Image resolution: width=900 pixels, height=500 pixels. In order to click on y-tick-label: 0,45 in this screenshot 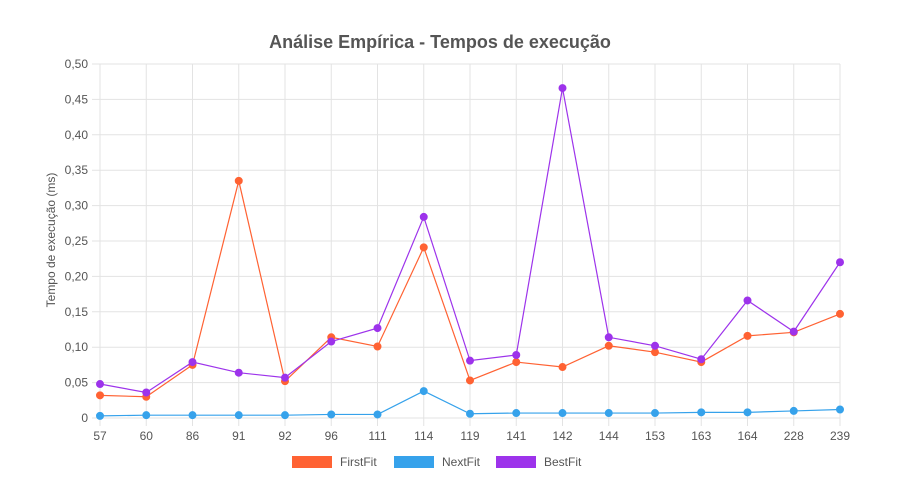, I will do `click(77, 99)`.